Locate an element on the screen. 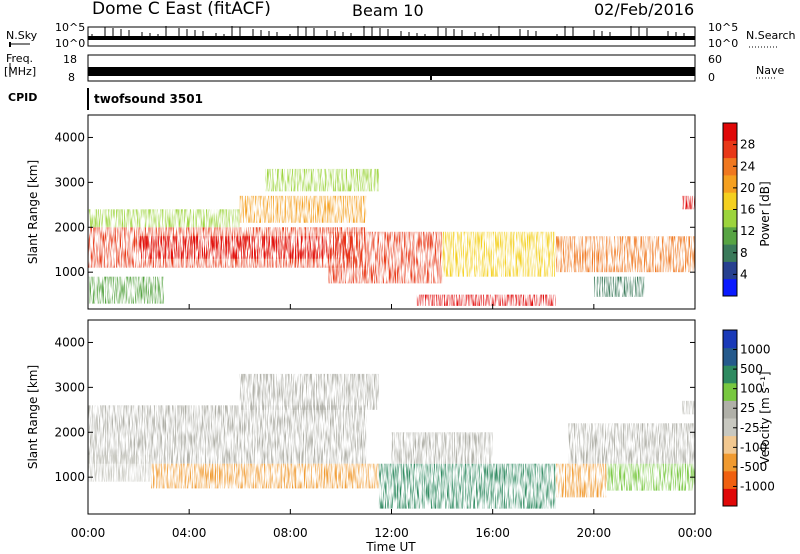 This screenshot has width=800, height=554. station-title: Dome C East (fitACF) is located at coordinates (181, 9).